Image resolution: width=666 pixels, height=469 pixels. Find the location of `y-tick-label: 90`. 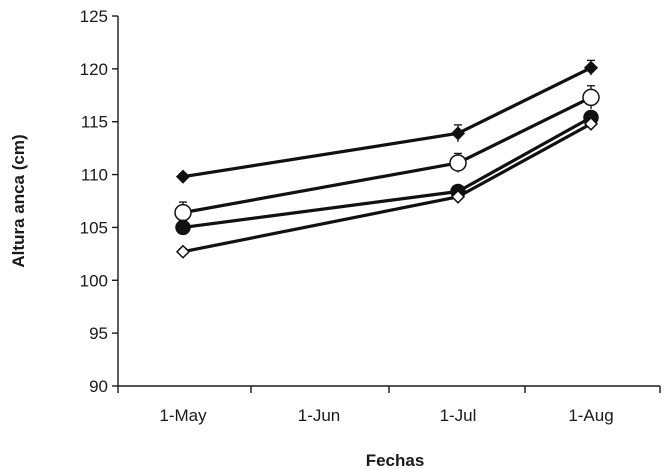

y-tick-label: 90 is located at coordinates (98, 386).